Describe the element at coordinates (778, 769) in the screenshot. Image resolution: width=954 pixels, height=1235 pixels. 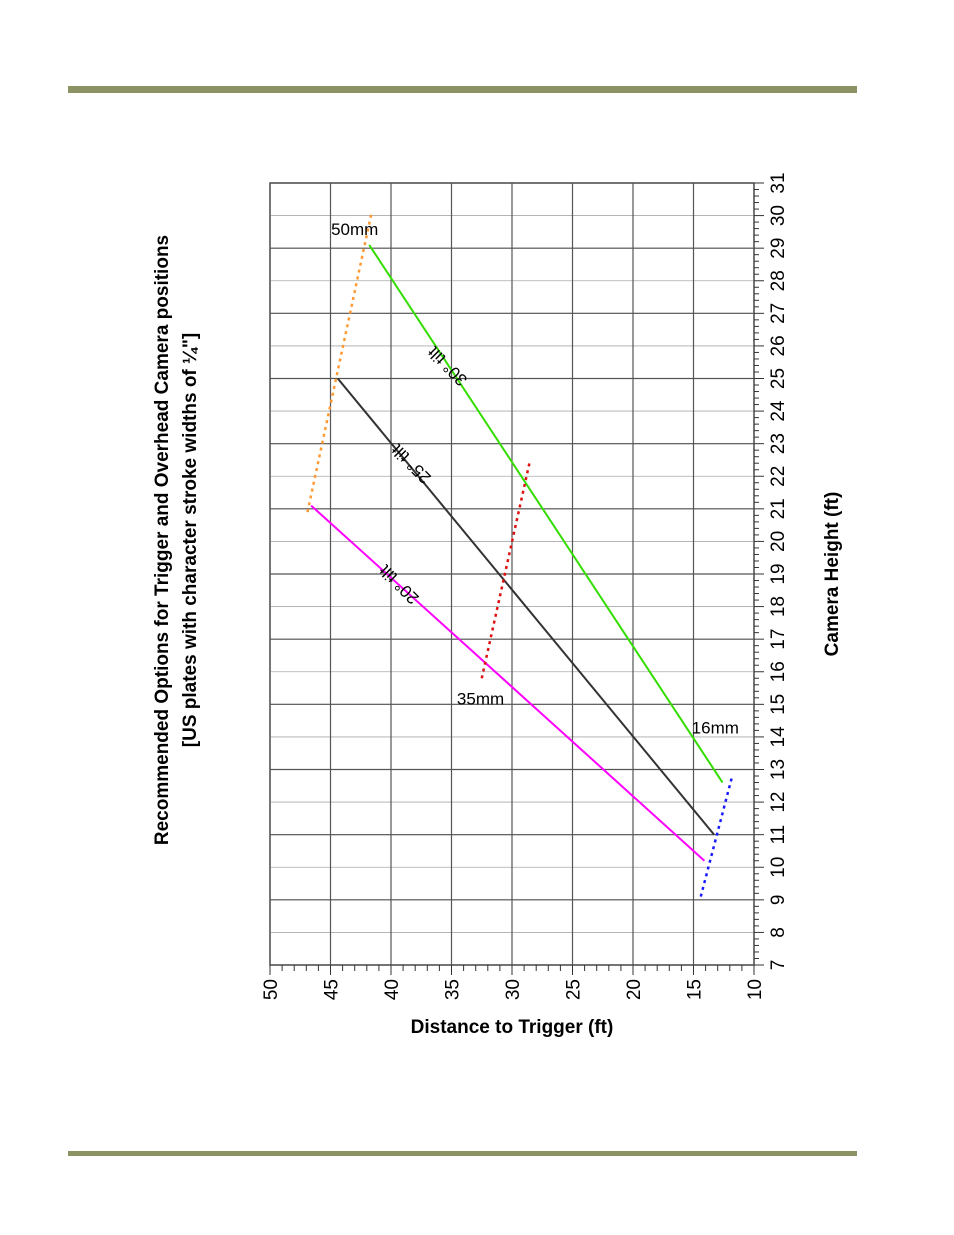
I see `x-tick-label: 13` at that location.